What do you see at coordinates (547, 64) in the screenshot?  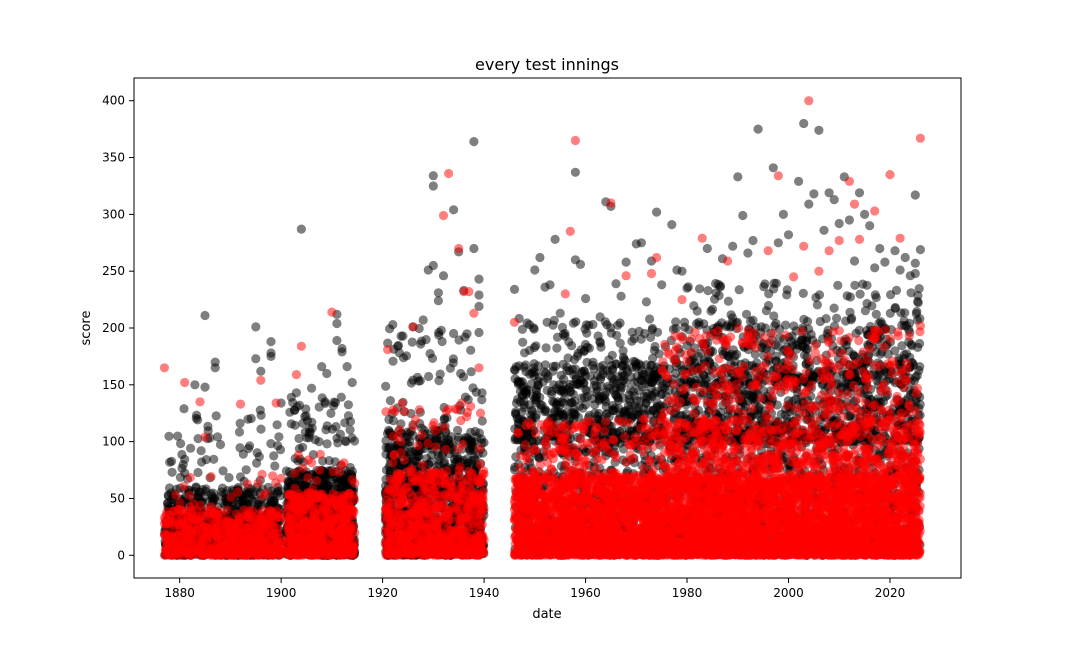 I see `chart-title: every test innings` at bounding box center [547, 64].